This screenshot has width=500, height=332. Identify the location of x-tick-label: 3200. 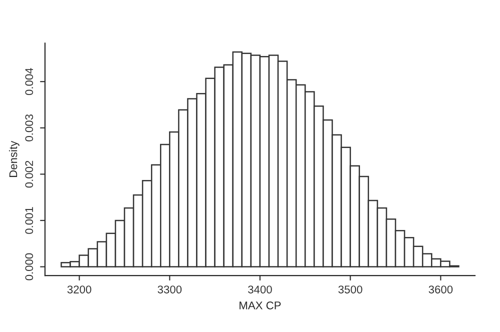
(79, 290).